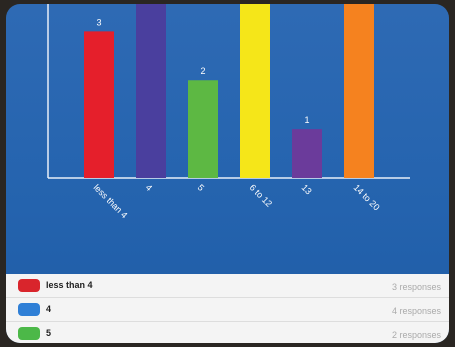 Image resolution: width=455 pixels, height=347 pixels. What do you see at coordinates (49, 309) in the screenshot?
I see `legend-label: 4` at bounding box center [49, 309].